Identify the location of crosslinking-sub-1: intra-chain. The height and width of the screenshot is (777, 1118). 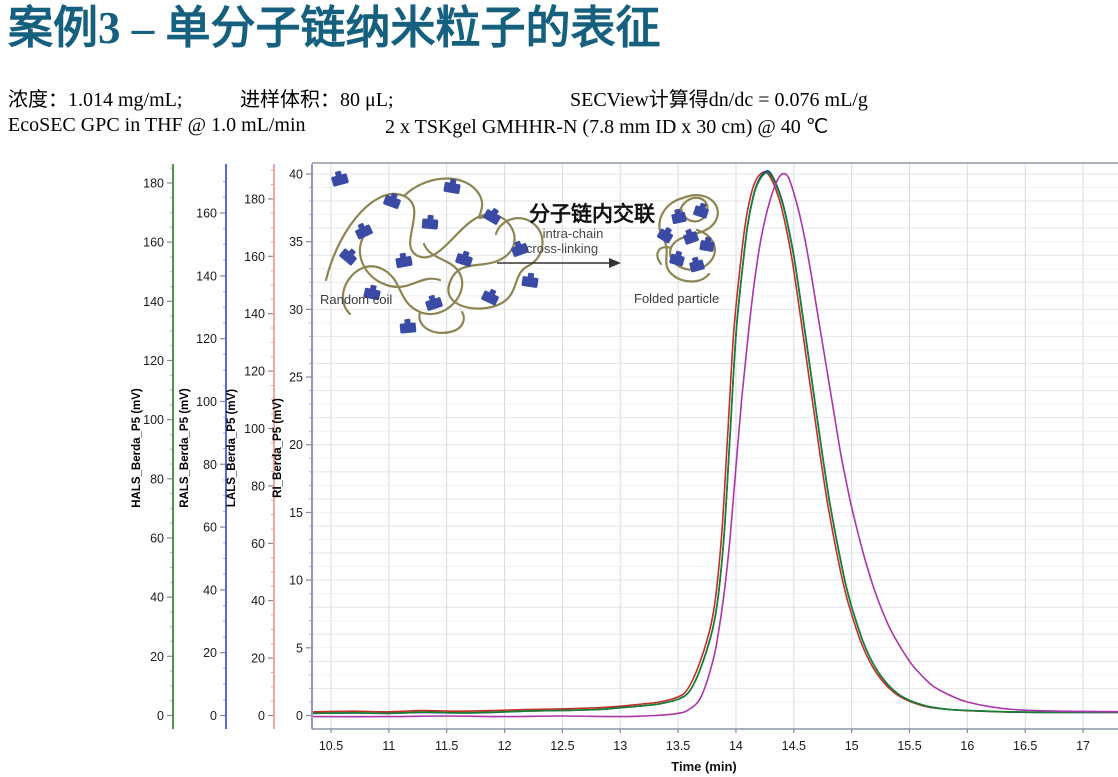
(573, 233).